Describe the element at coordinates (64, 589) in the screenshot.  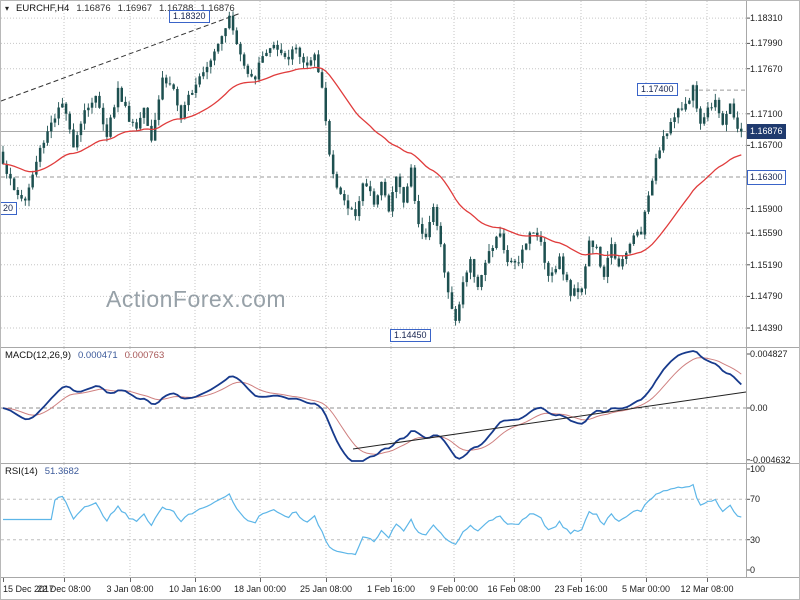
I see `time-axis-label: 22 Dec 08:00` at that location.